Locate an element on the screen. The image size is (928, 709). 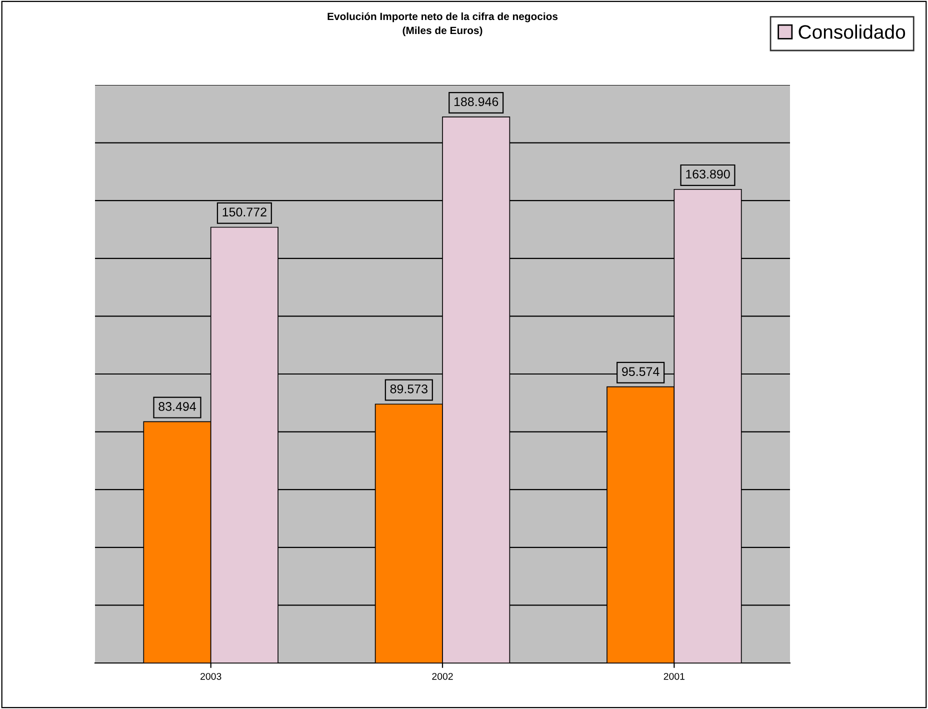
x-tick-label: 2002 is located at coordinates (442, 676).